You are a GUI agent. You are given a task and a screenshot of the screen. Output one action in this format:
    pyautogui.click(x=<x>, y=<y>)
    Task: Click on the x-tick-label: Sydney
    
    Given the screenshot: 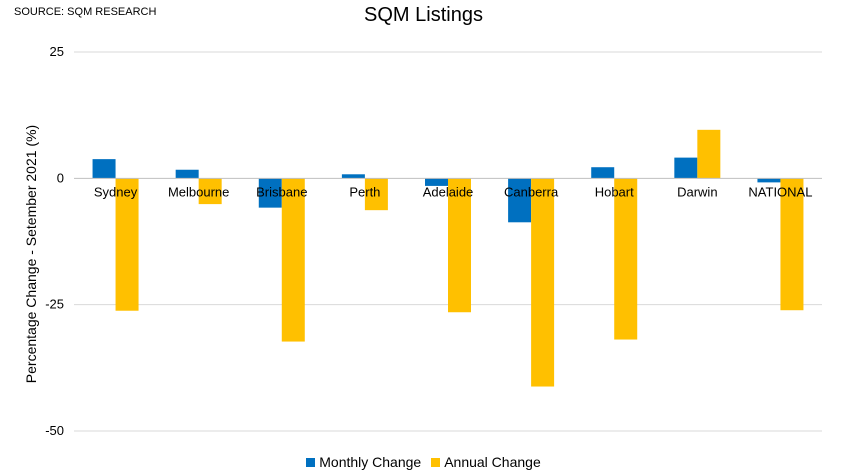 What is the action you would take?
    pyautogui.click(x=116, y=191)
    